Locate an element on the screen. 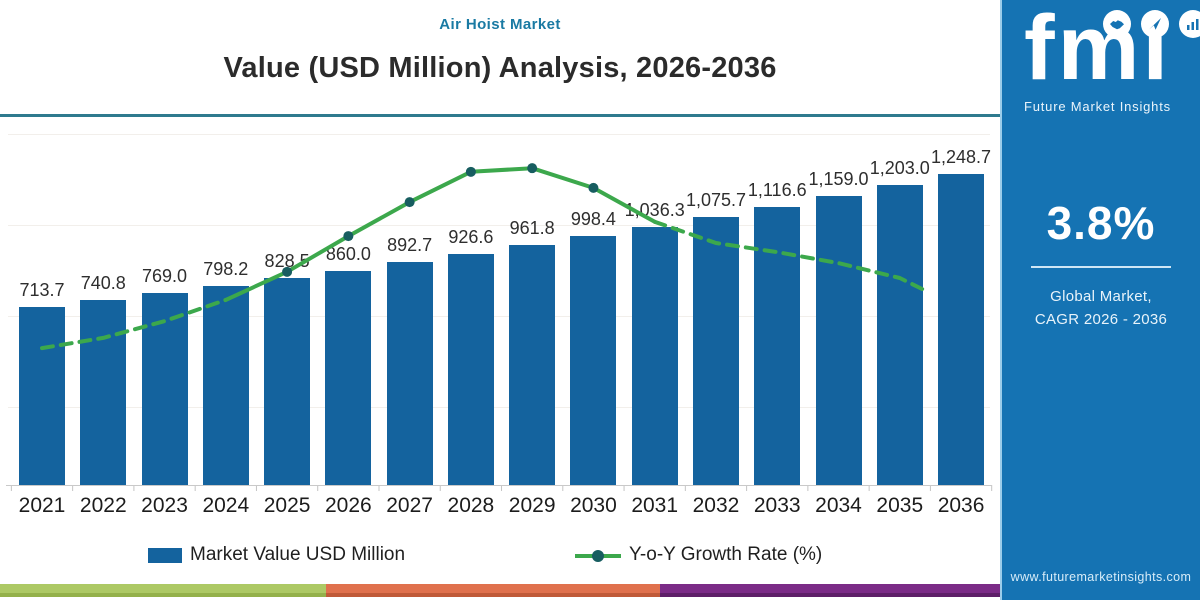 The width and height of the screenshot is (1200, 600). growth-line-marker-2029 is located at coordinates (532, 168).